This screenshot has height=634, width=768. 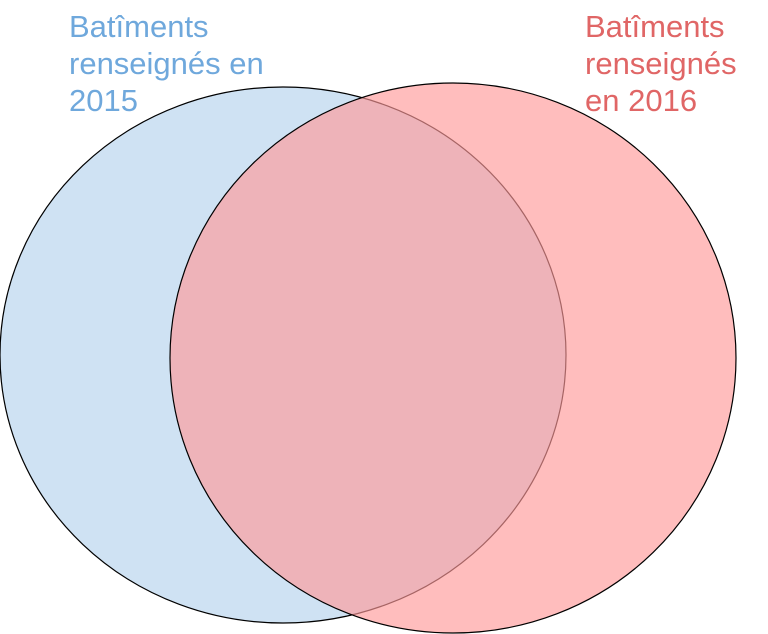 I want to click on set-2016-label-line: Batîments, so click(x=655, y=26).